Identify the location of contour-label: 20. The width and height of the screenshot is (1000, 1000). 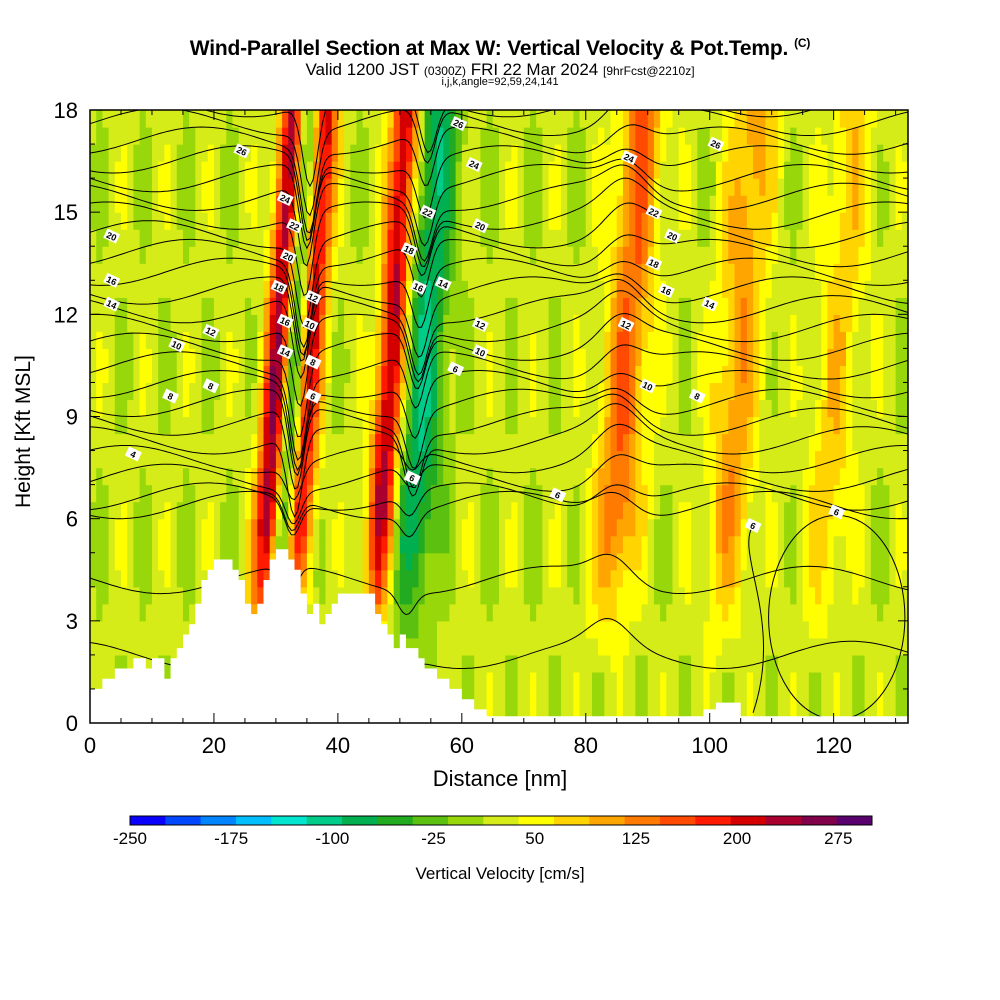
(288, 256).